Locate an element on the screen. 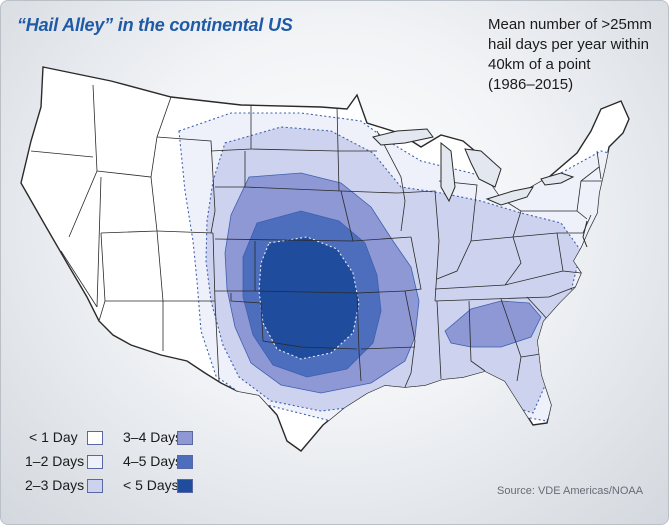  legend-label: < 5 Days is located at coordinates (151, 485).